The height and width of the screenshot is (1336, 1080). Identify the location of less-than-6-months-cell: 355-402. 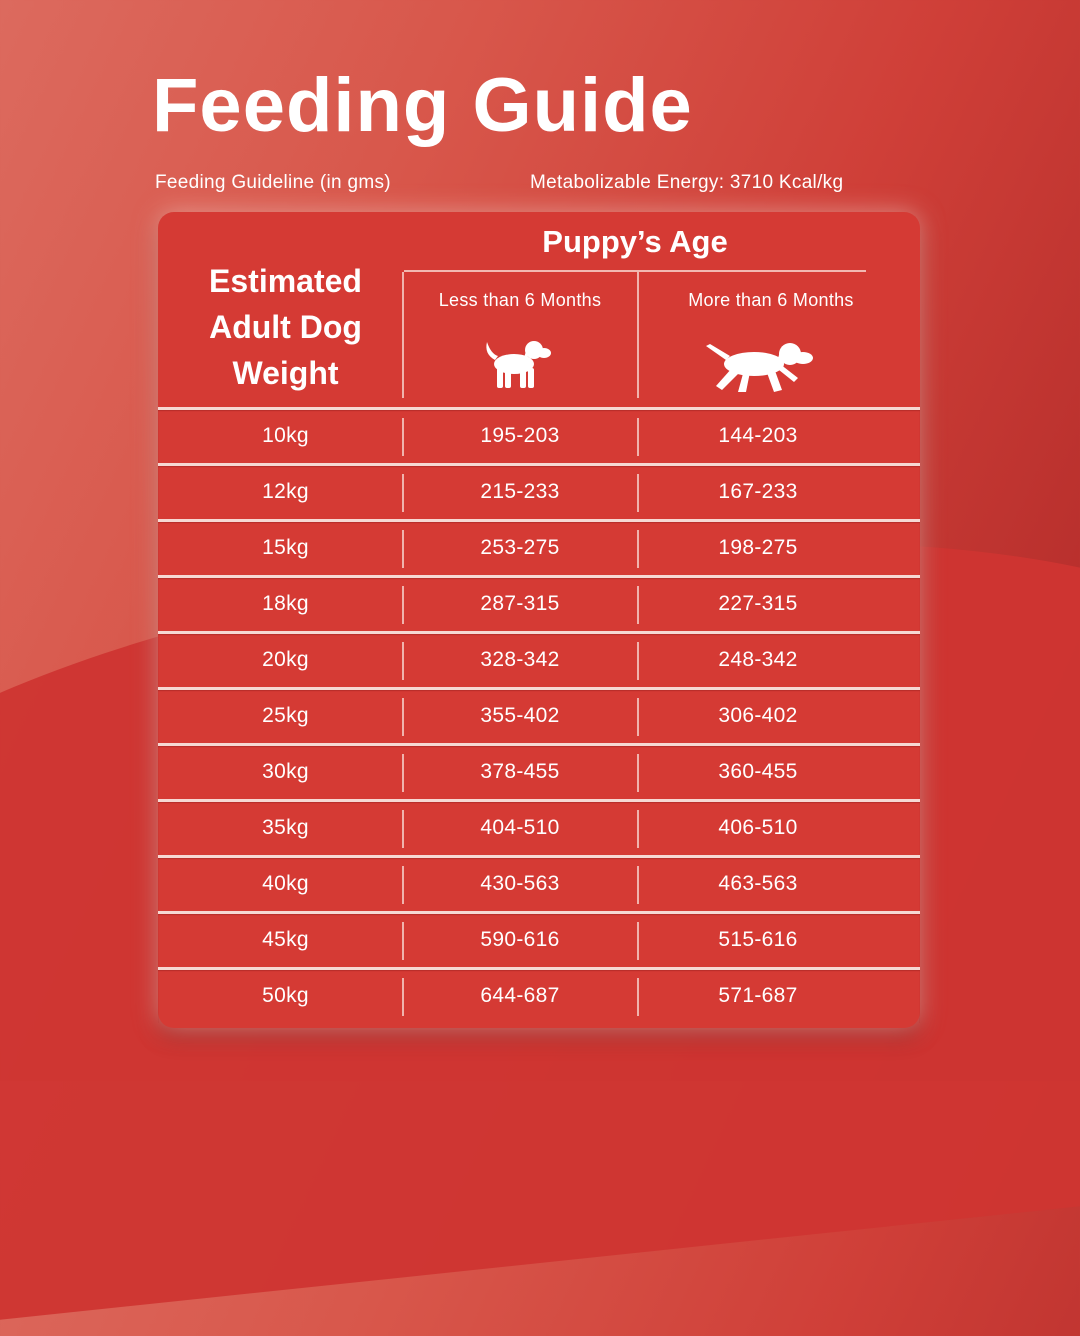
(520, 715).